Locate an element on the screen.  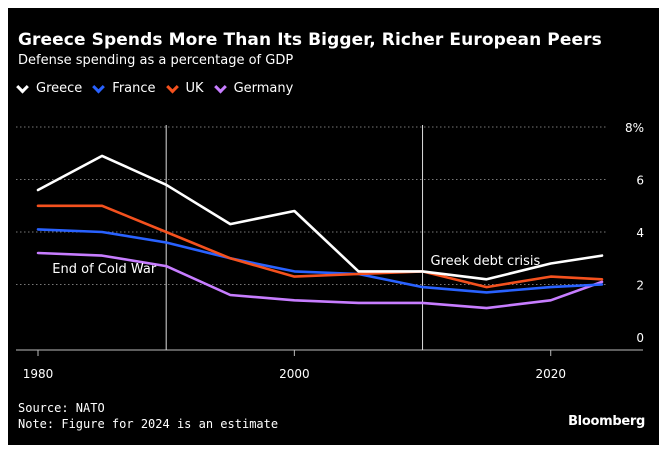
series-line-germany is located at coordinates (320, 280).